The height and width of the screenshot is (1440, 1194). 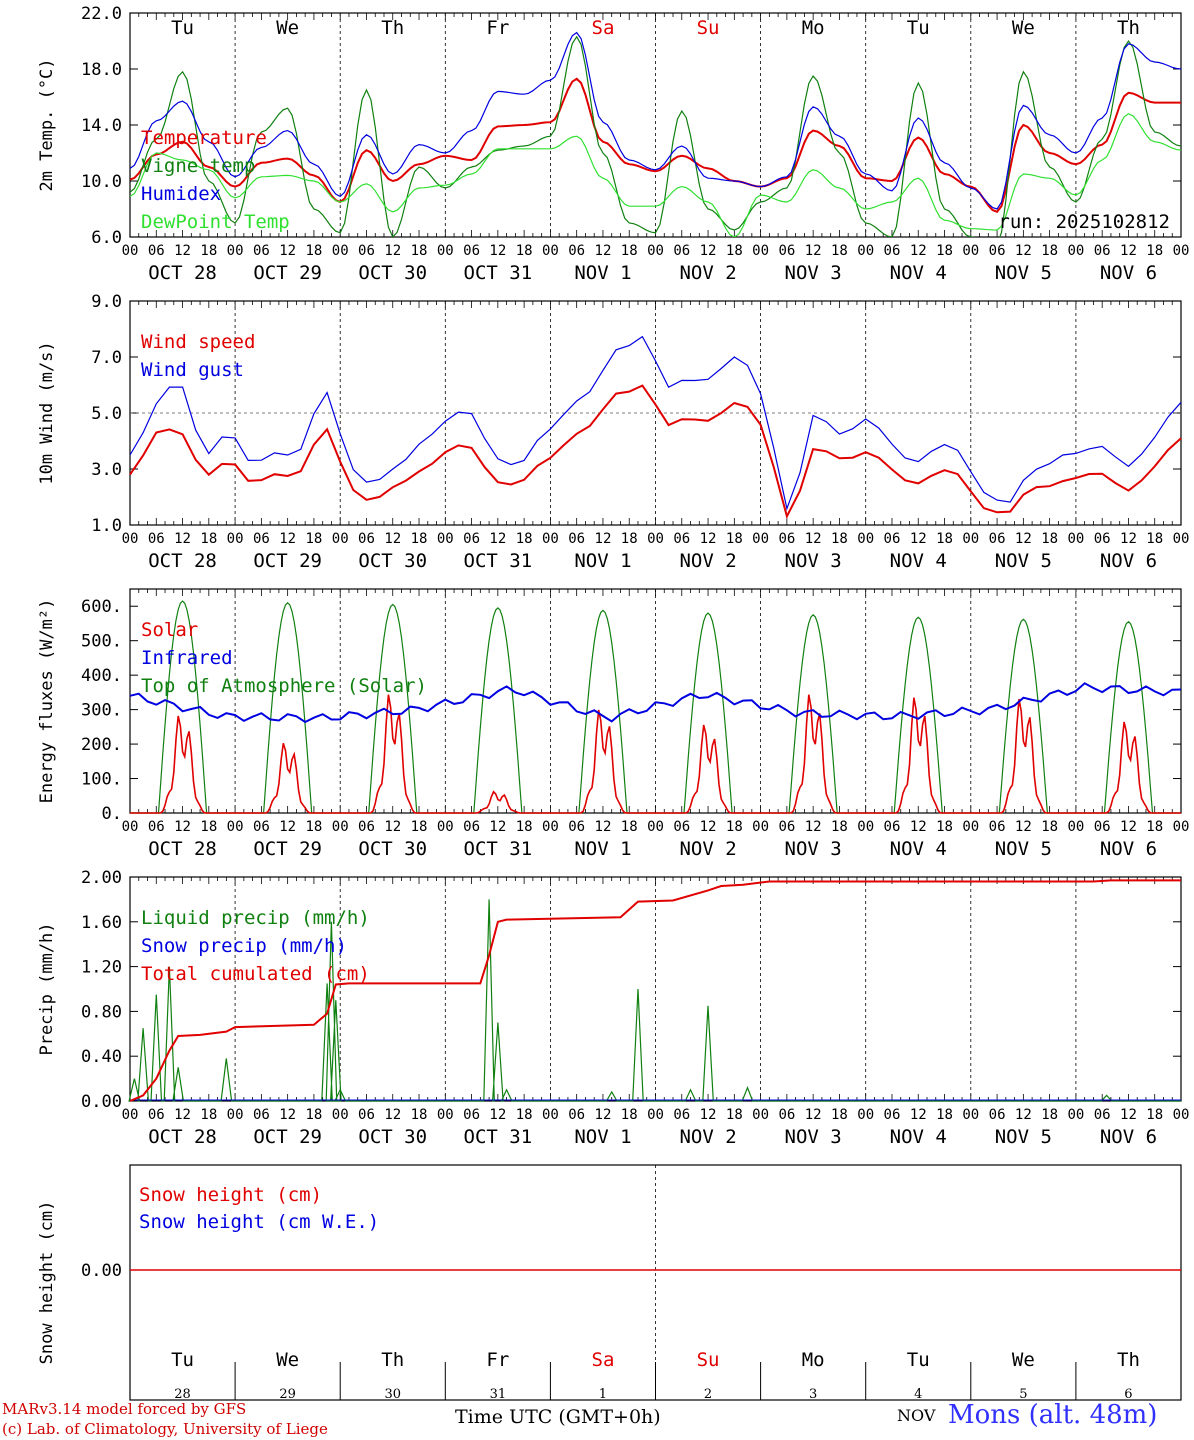 What do you see at coordinates (707, 273) in the screenshot?
I see `date-label: NOV 2` at bounding box center [707, 273].